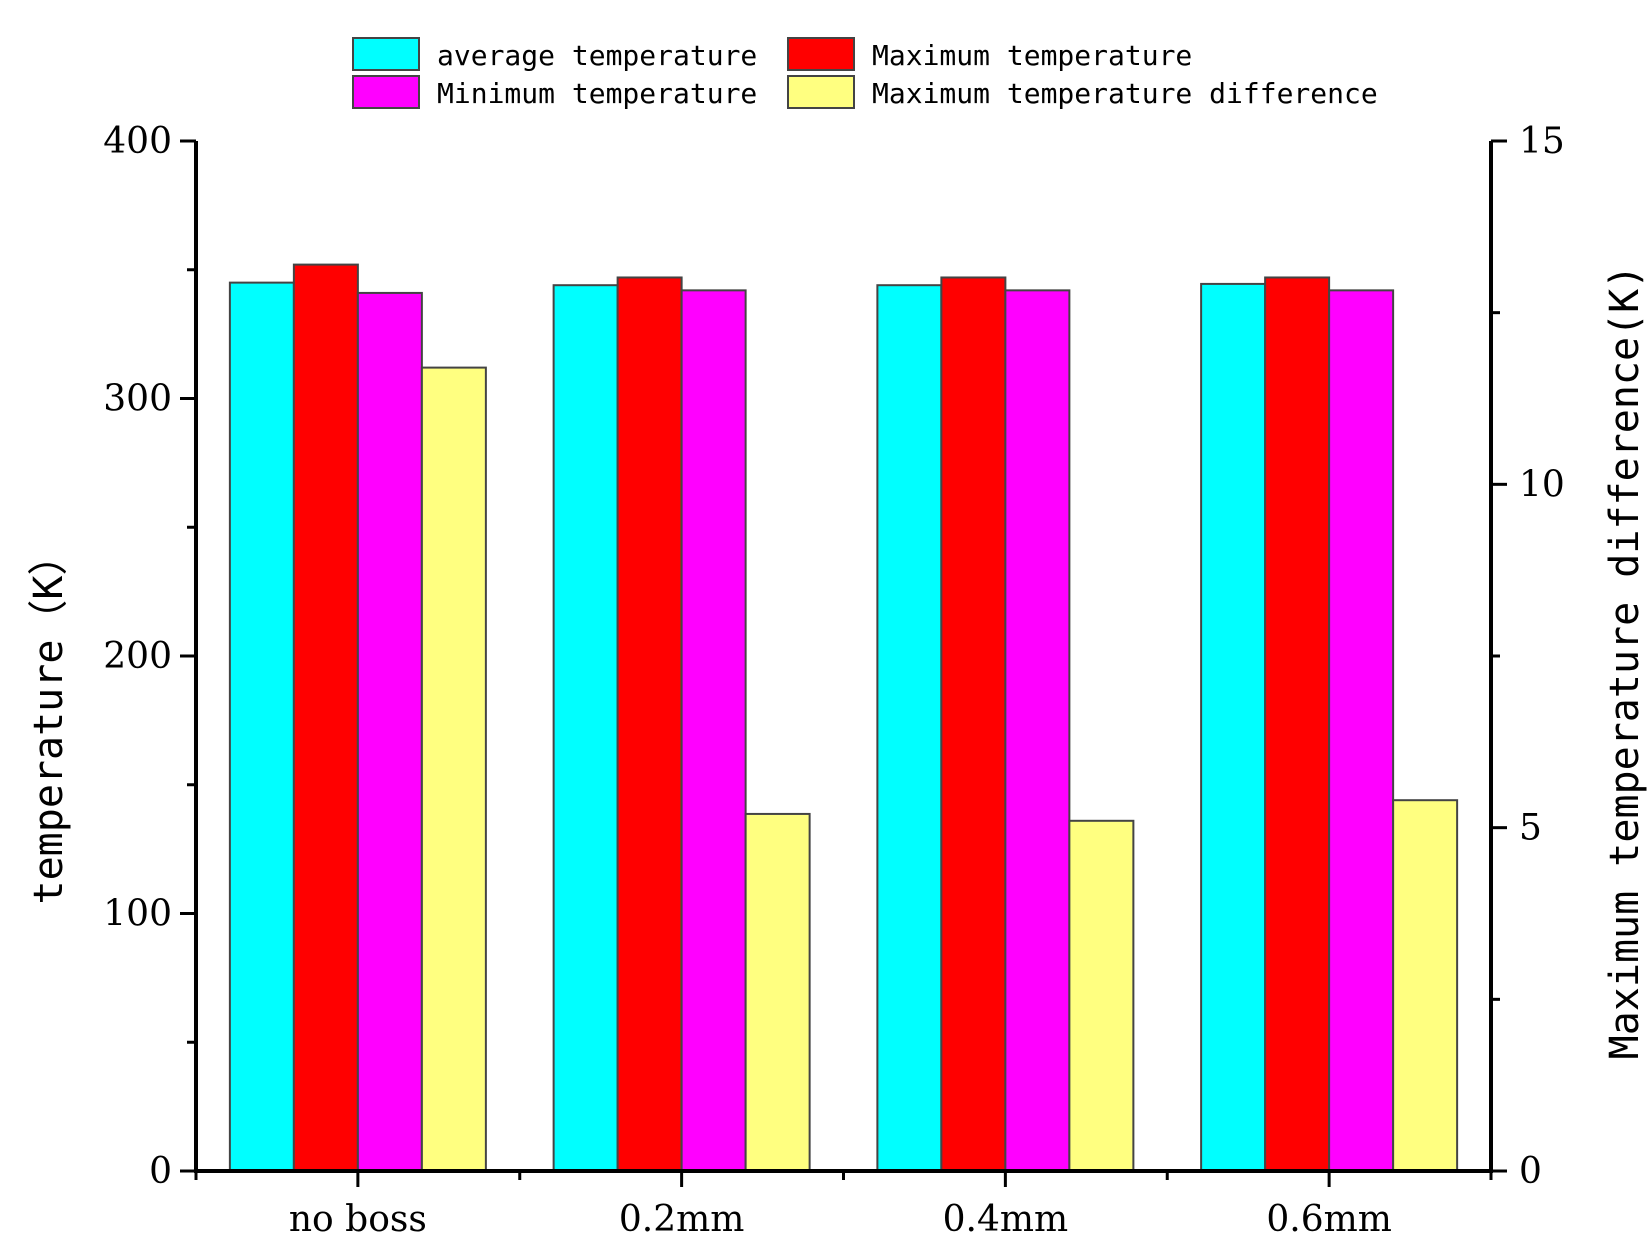 The image size is (1652, 1259). Describe the element at coordinates (358, 1219) in the screenshot. I see `x-category-label: no boss` at that location.